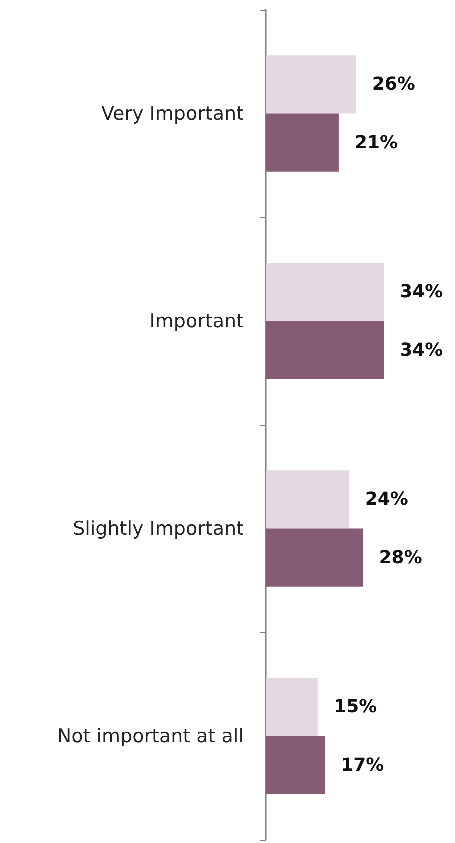 This screenshot has height=843, width=455. What do you see at coordinates (150, 736) in the screenshot?
I see `y-tick-label: Not important at all` at bounding box center [150, 736].